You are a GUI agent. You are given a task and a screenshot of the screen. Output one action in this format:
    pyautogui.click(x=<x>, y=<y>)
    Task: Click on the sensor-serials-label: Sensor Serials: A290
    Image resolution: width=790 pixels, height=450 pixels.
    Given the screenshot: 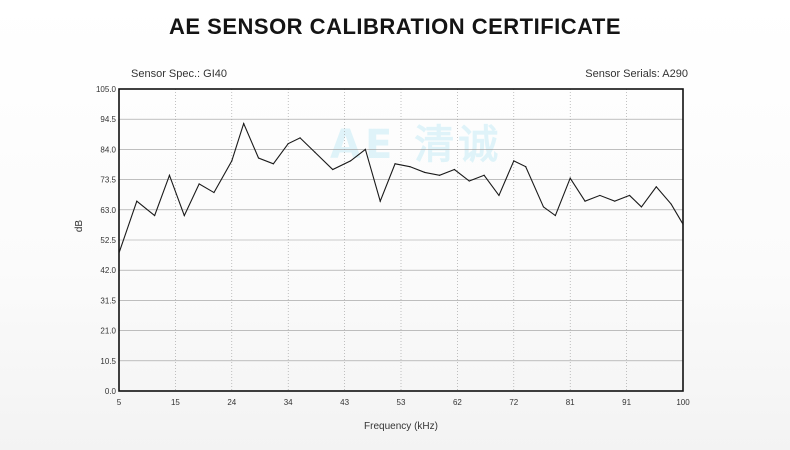 What is the action you would take?
    pyautogui.click(x=636, y=74)
    